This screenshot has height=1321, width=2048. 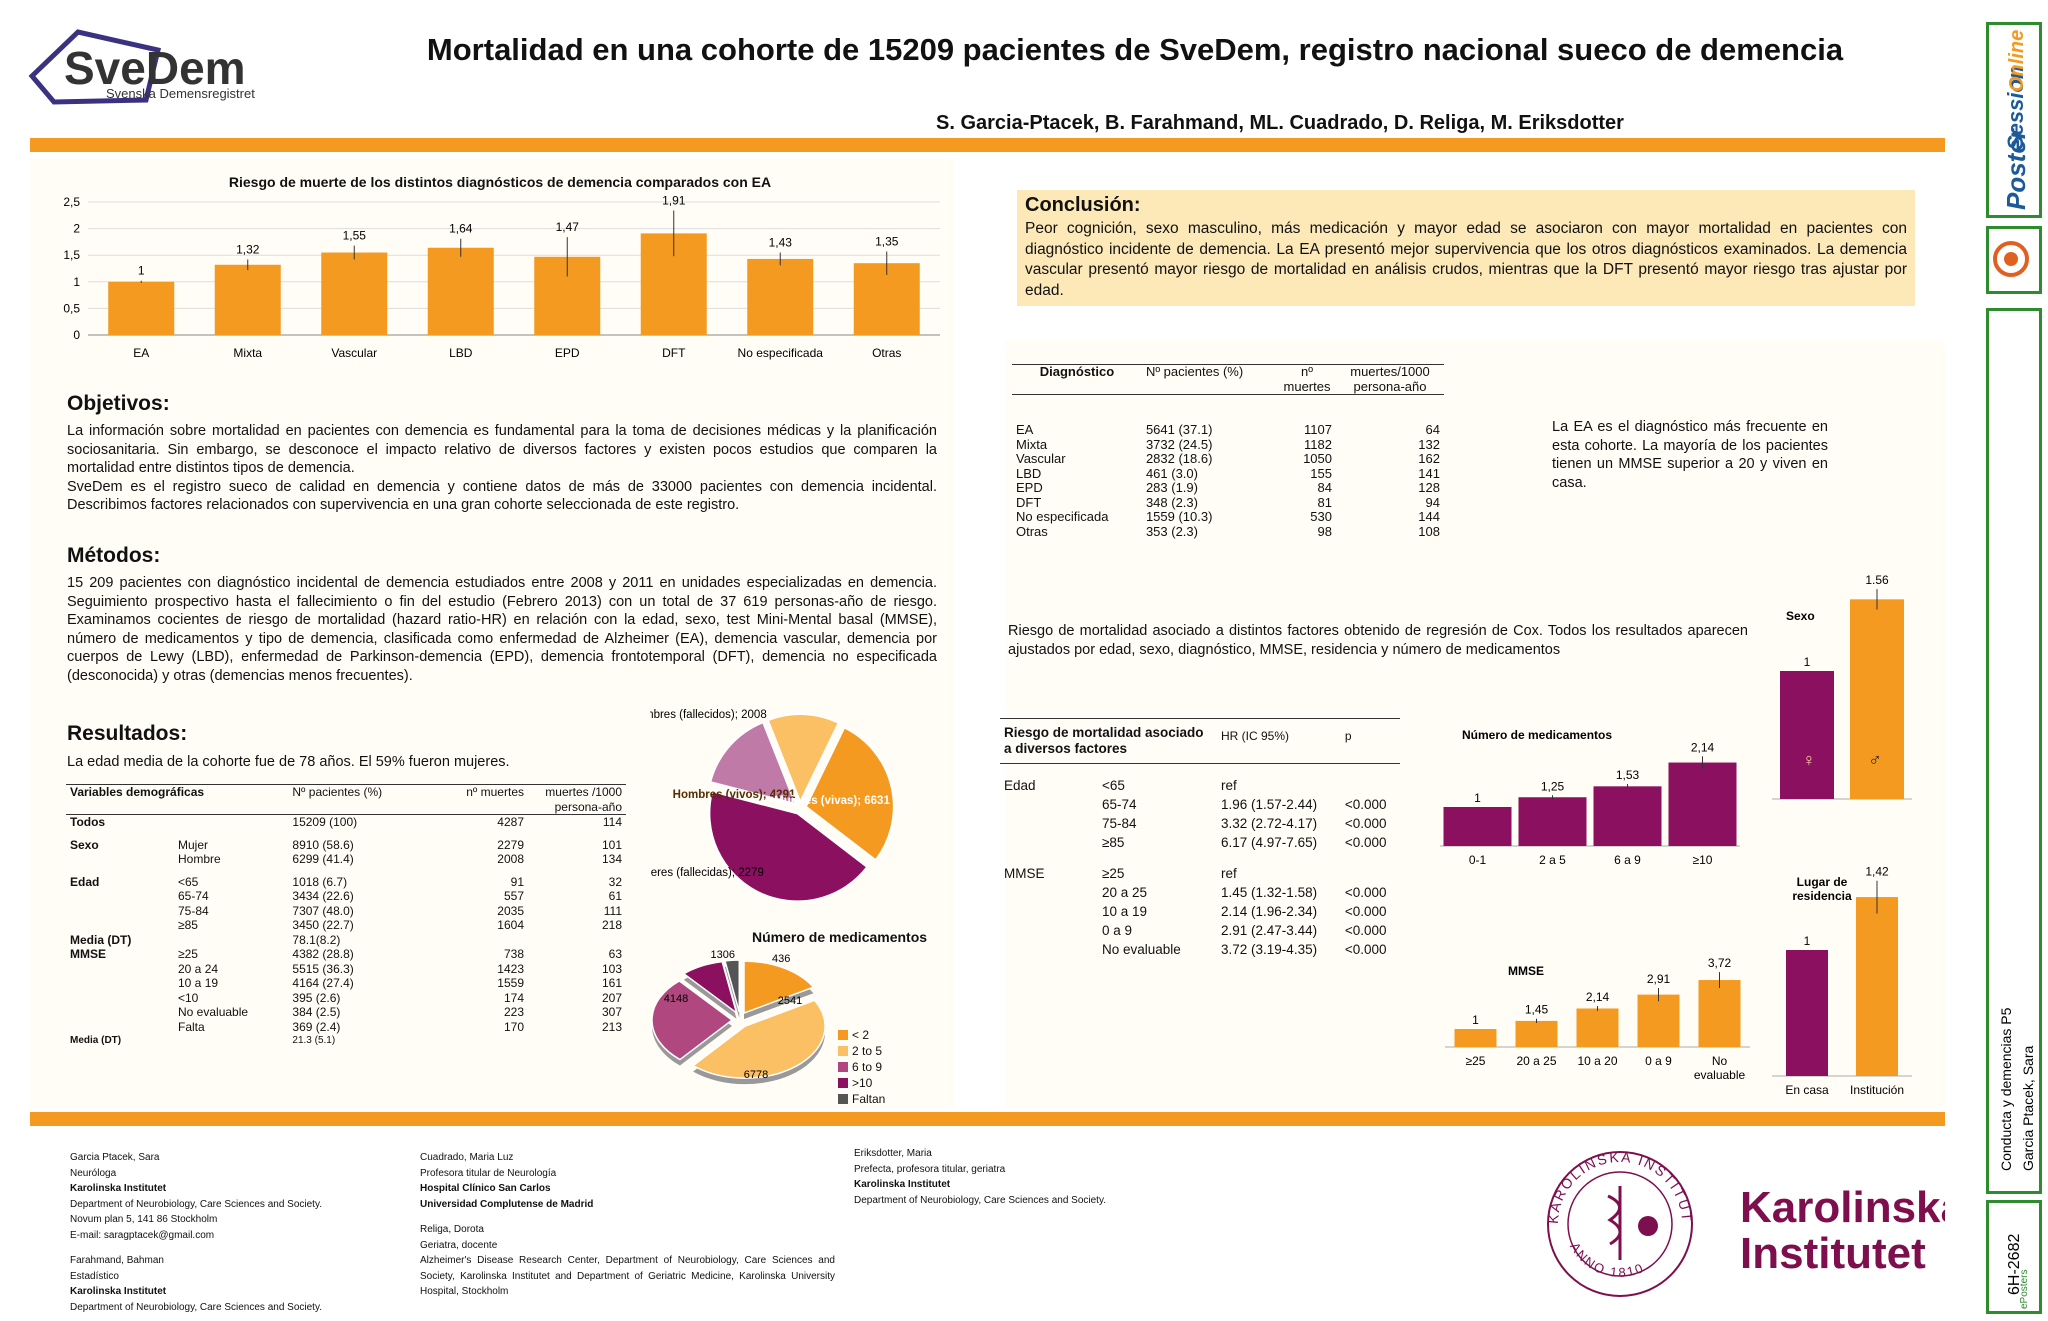 What do you see at coordinates (756, 1075) in the screenshot?
I see `meds-label-6778: 6778` at bounding box center [756, 1075].